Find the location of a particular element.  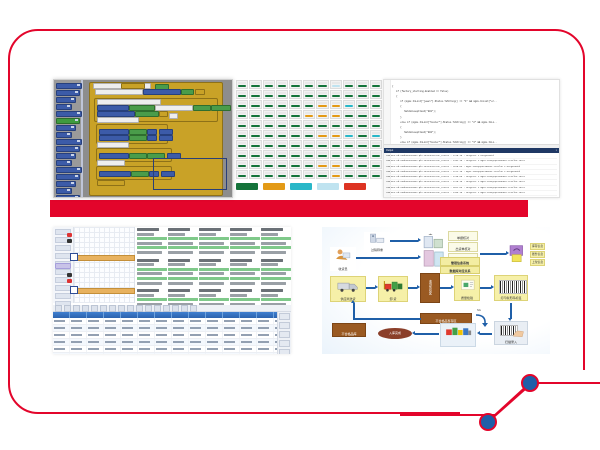

panel-warehouse-flow: 收货员 过磅称重 单据核对 出货单核对 作业单 is located at coordinates (436, 290).